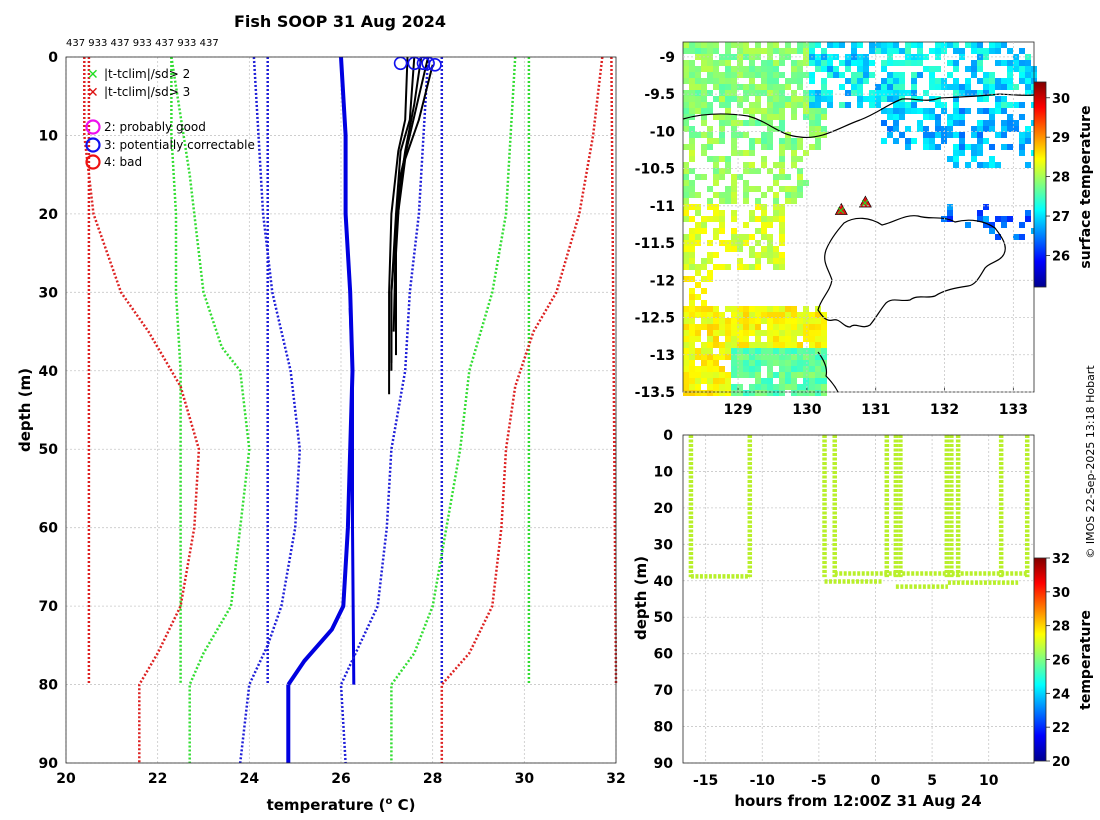  I want to click on magenta-circle-icon, so click(93, 127).